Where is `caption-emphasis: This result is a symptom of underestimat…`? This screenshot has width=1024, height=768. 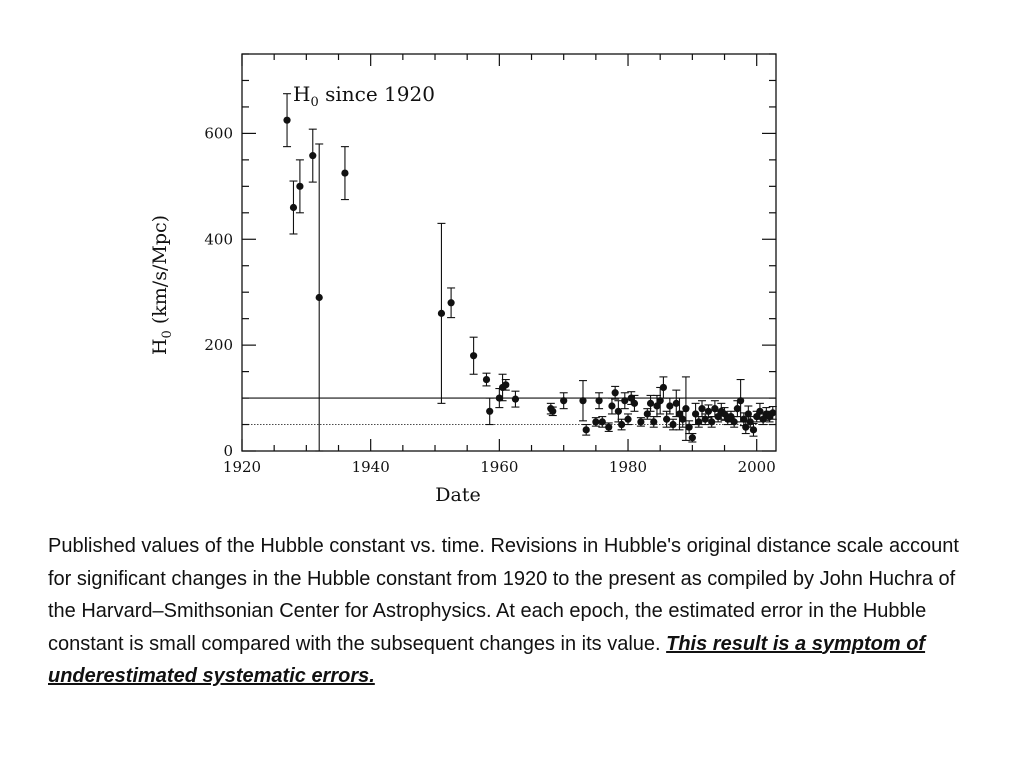 caption-emphasis: This result is a symptom of underestimat… is located at coordinates (487, 660).